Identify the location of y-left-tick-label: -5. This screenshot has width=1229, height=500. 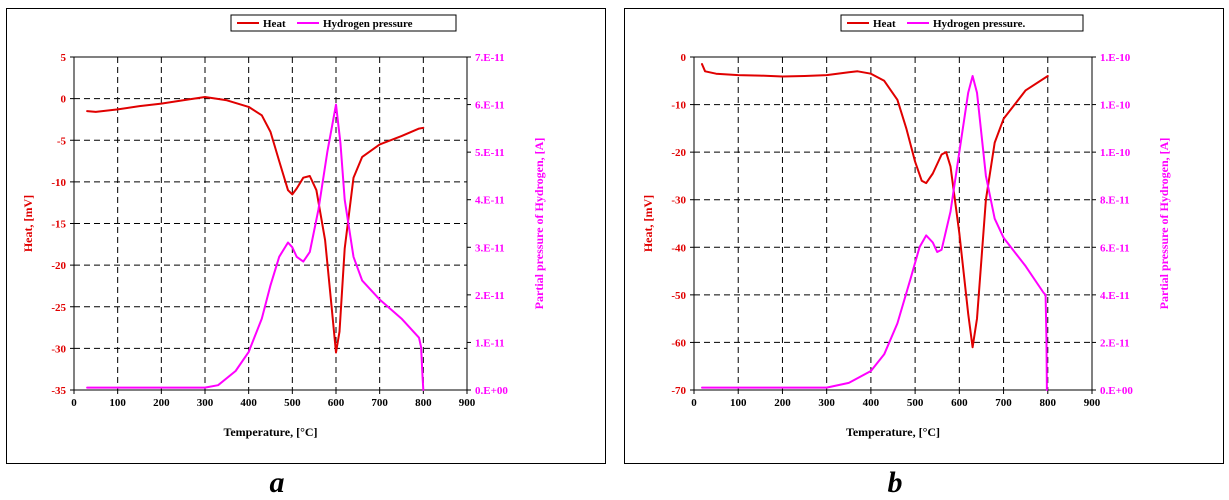
(62, 141).